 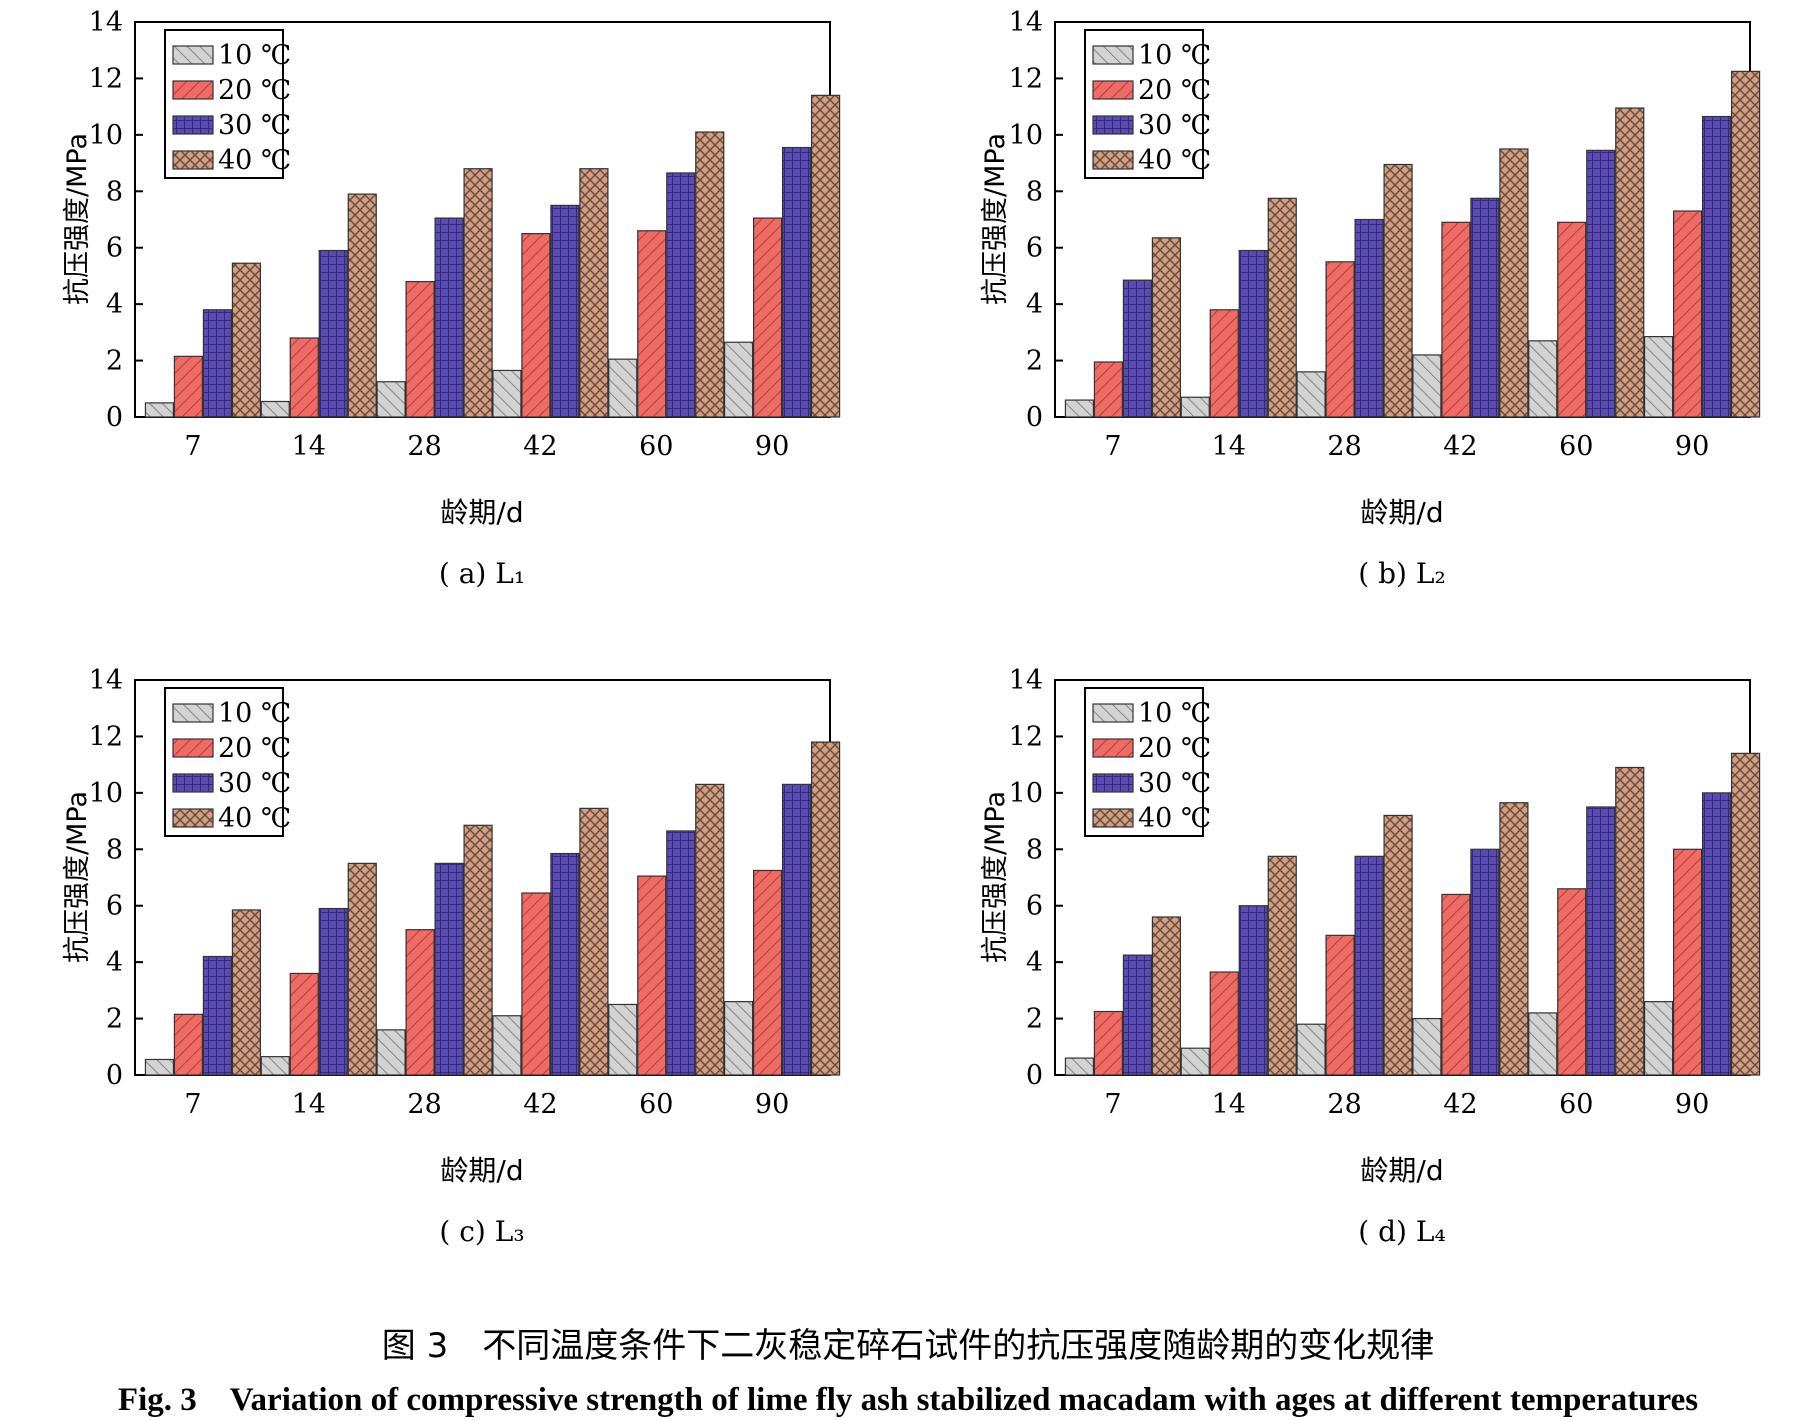 I want to click on x-tick-label: 60, so click(x=656, y=1104).